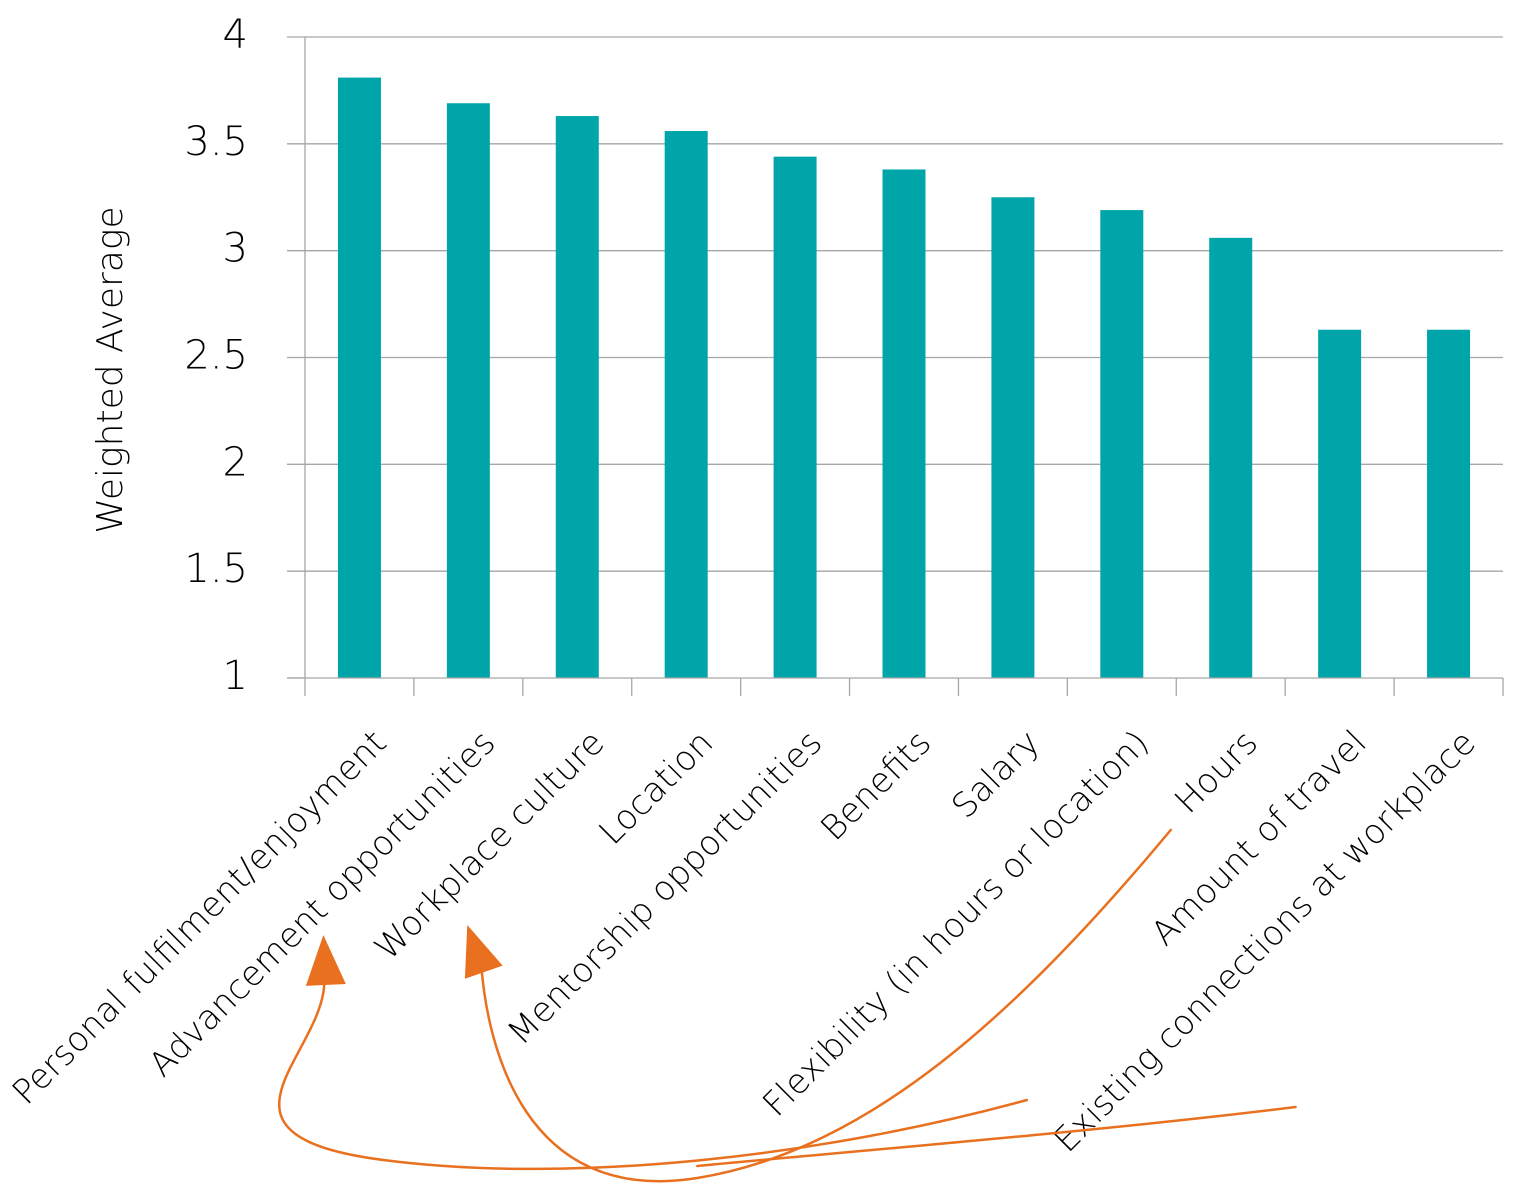 The height and width of the screenshot is (1183, 1522). Describe the element at coordinates (235, 676) in the screenshot. I see `y-tick-label: 1` at that location.